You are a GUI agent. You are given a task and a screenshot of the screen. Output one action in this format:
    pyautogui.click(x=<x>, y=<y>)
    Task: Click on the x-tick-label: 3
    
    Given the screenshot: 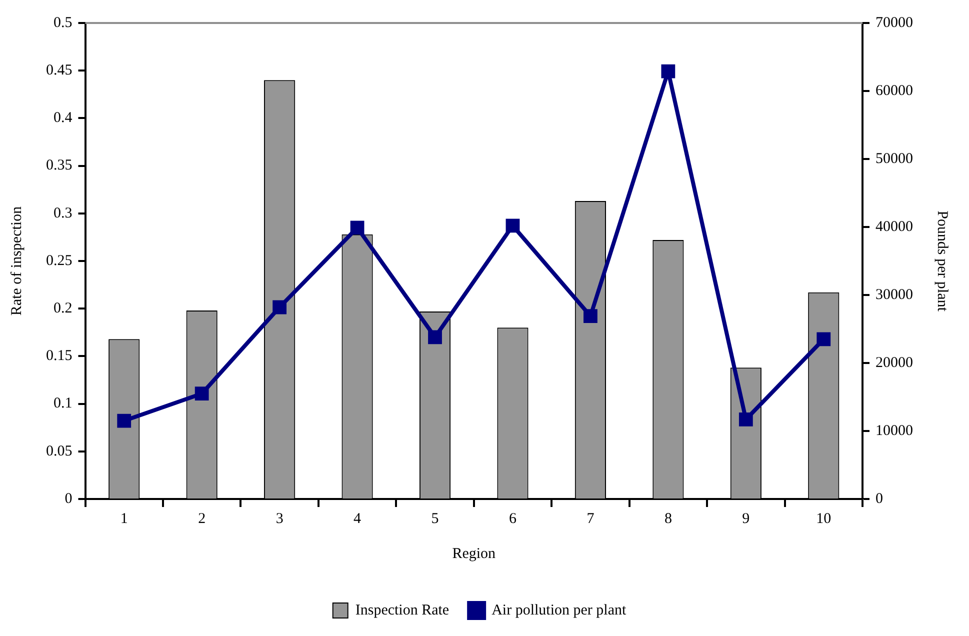 What is the action you would take?
    pyautogui.click(x=280, y=518)
    